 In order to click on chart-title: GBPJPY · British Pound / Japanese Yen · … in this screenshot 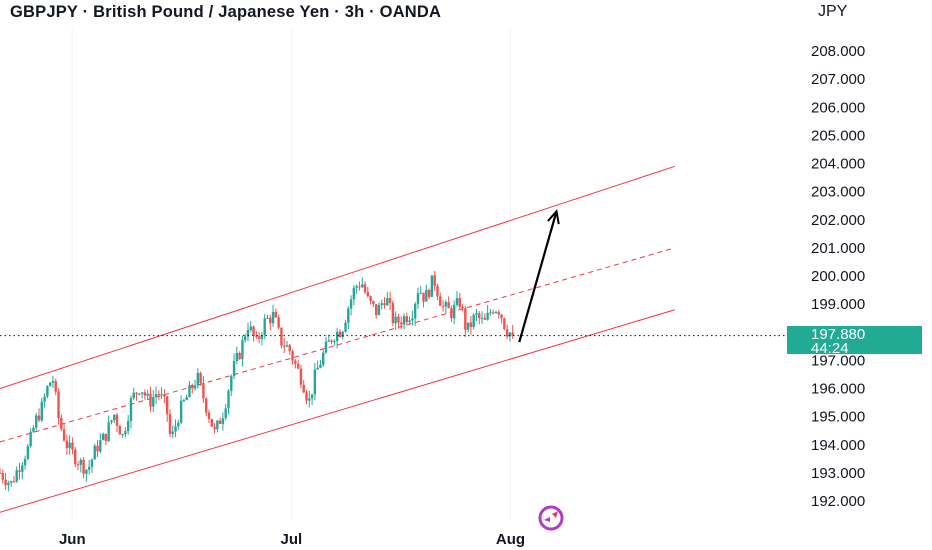, I will do `click(226, 12)`.